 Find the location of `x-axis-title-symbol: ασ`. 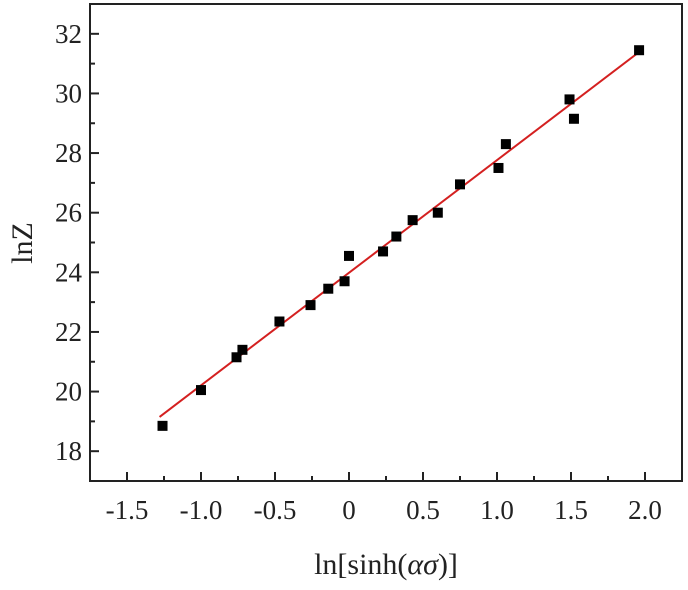

x-axis-title-symbol: ασ is located at coordinates (423, 564).